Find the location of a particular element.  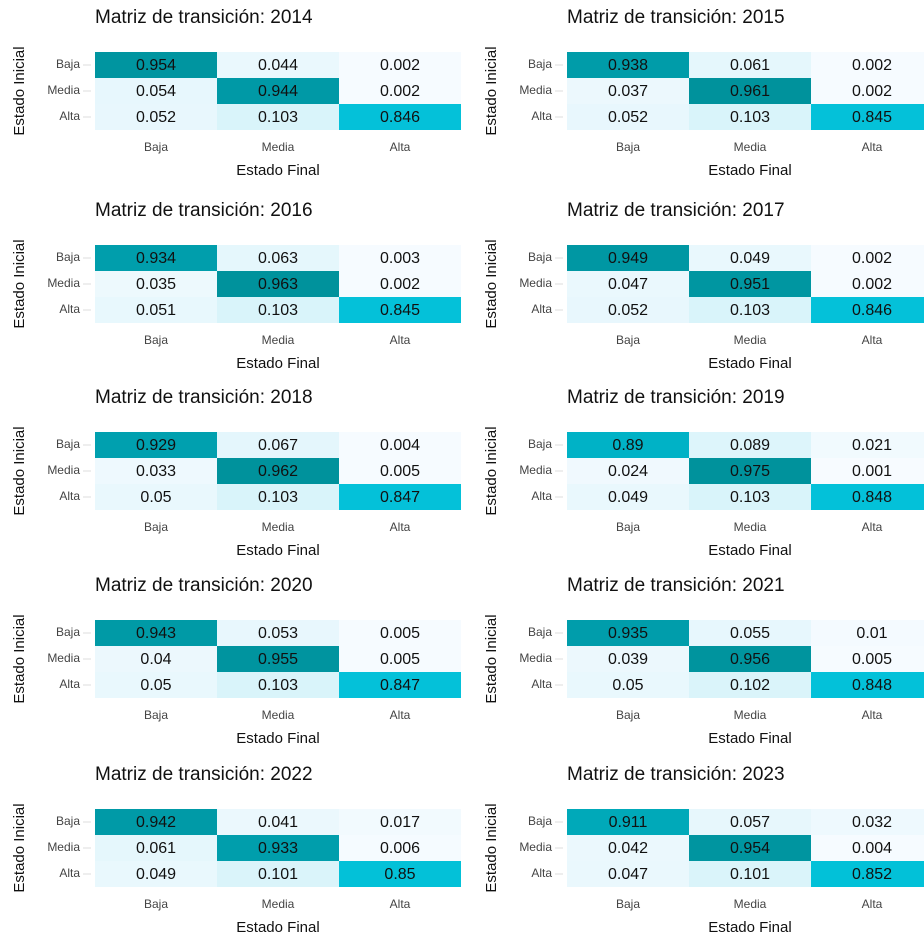

panel-title: Matriz de transición: 2019 is located at coordinates (676, 397).